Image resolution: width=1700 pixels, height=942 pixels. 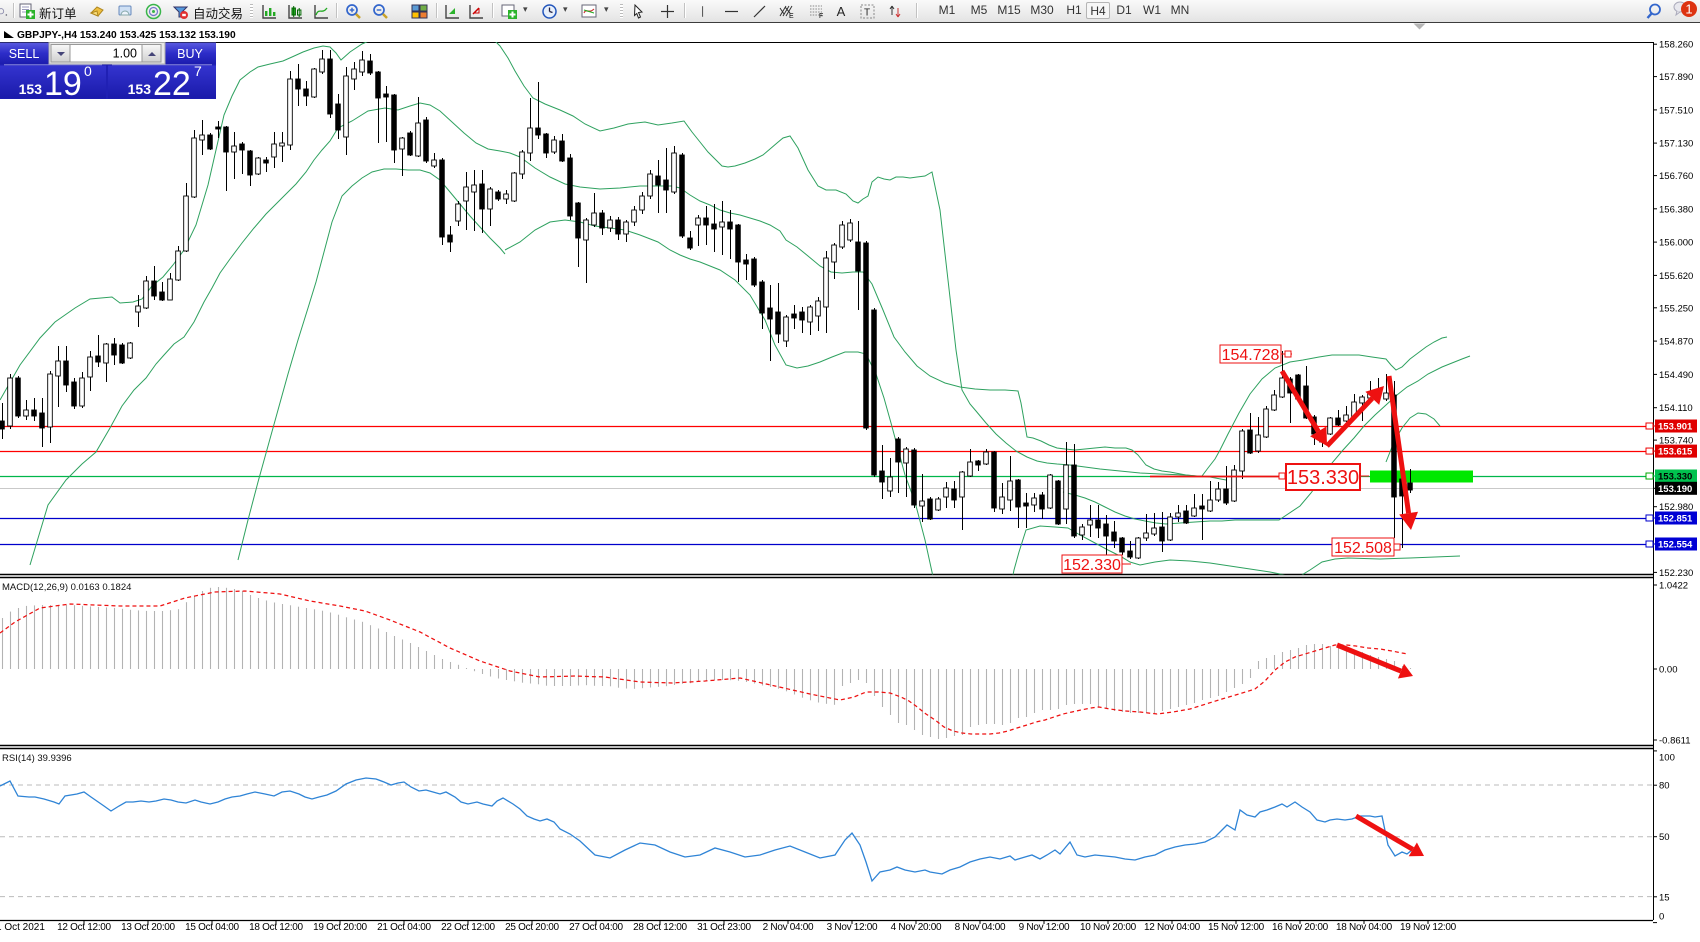 What do you see at coordinates (1364, 927) in the screenshot?
I see `svg-text: 18 Nov 04:00` at bounding box center [1364, 927].